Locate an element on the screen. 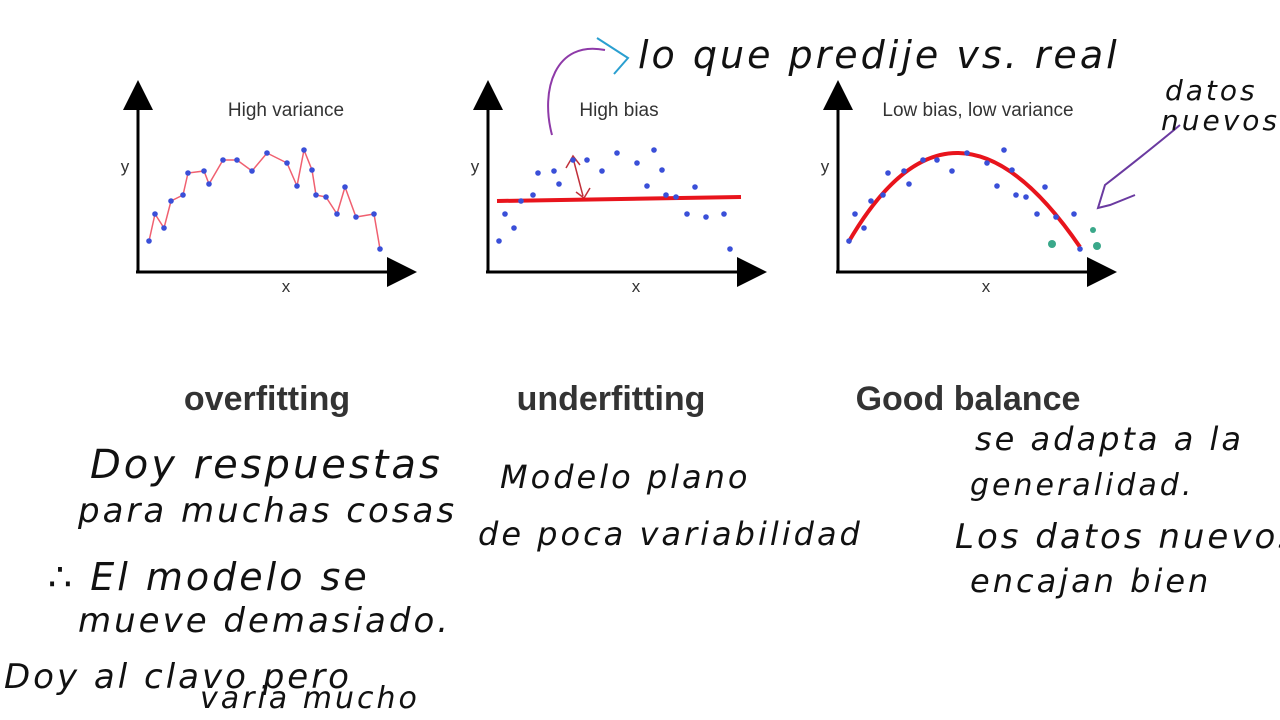 This screenshot has height=720, width=1280. prediction-arrow-head is located at coordinates (613, 56).